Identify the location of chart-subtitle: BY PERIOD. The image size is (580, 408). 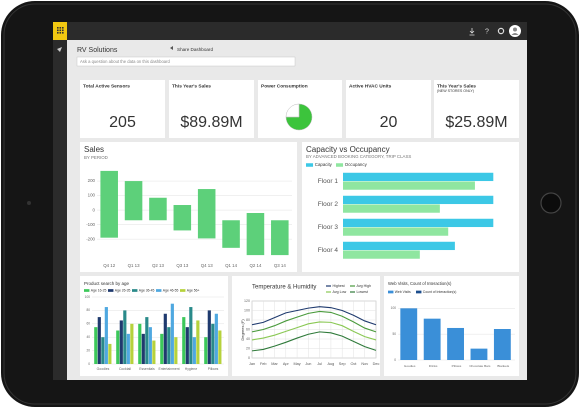
(96, 157).